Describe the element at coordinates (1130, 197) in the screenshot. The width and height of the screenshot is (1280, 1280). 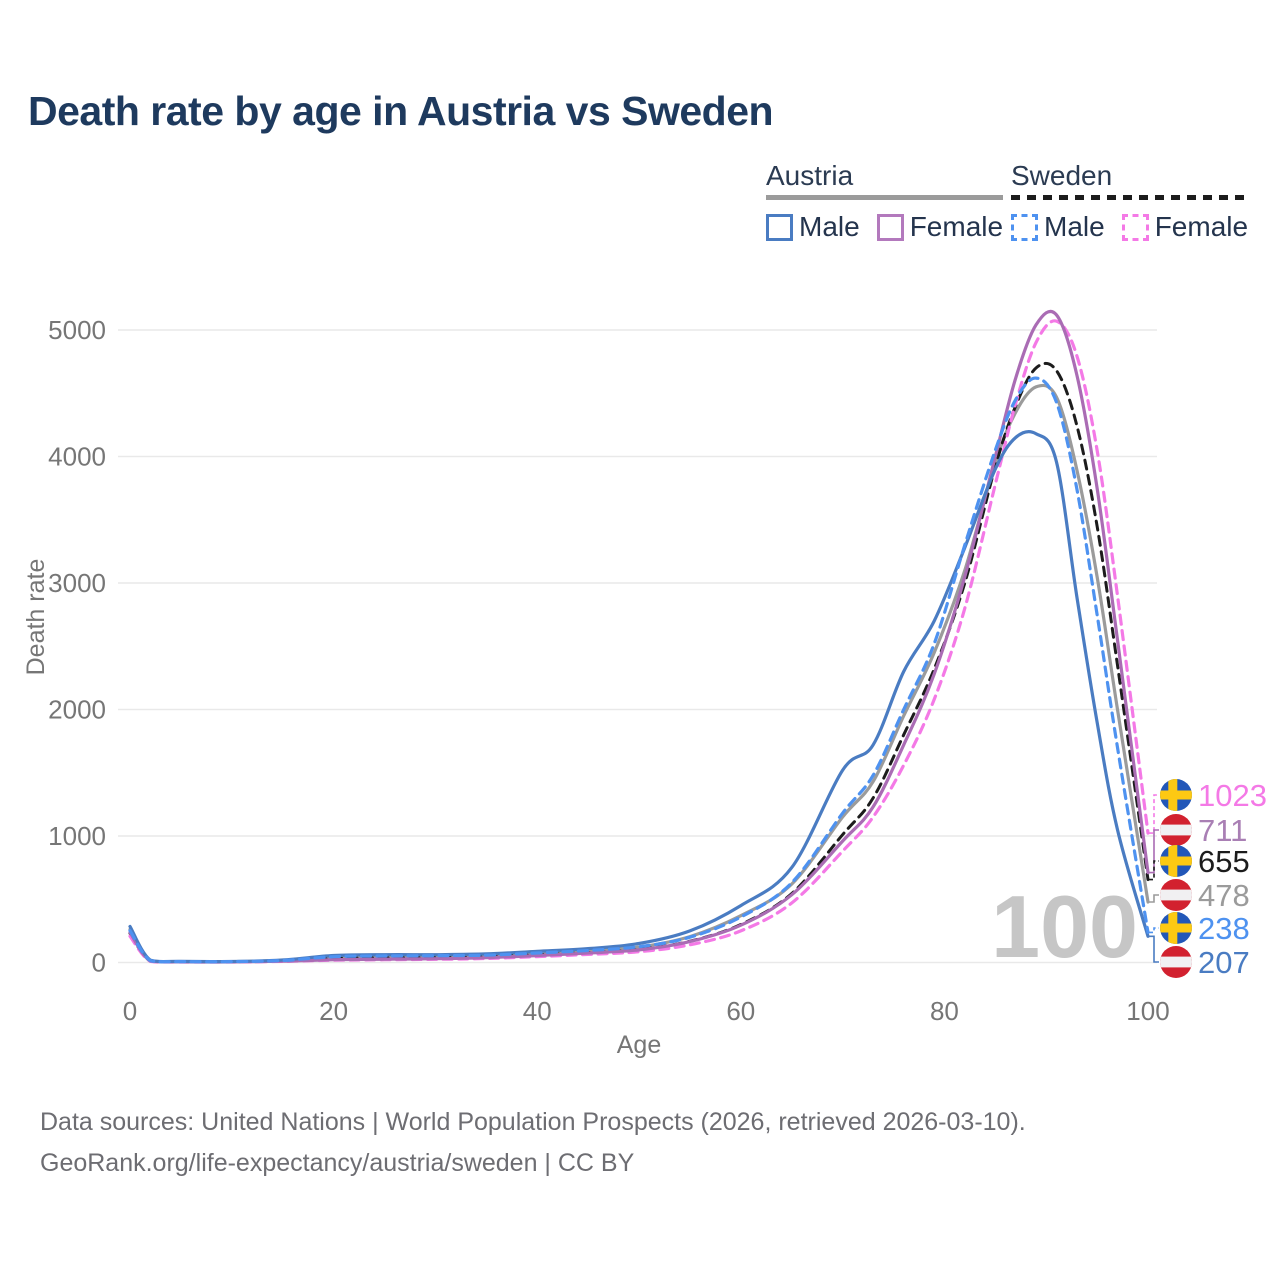
I see `legend-linestyle-sweden` at that location.